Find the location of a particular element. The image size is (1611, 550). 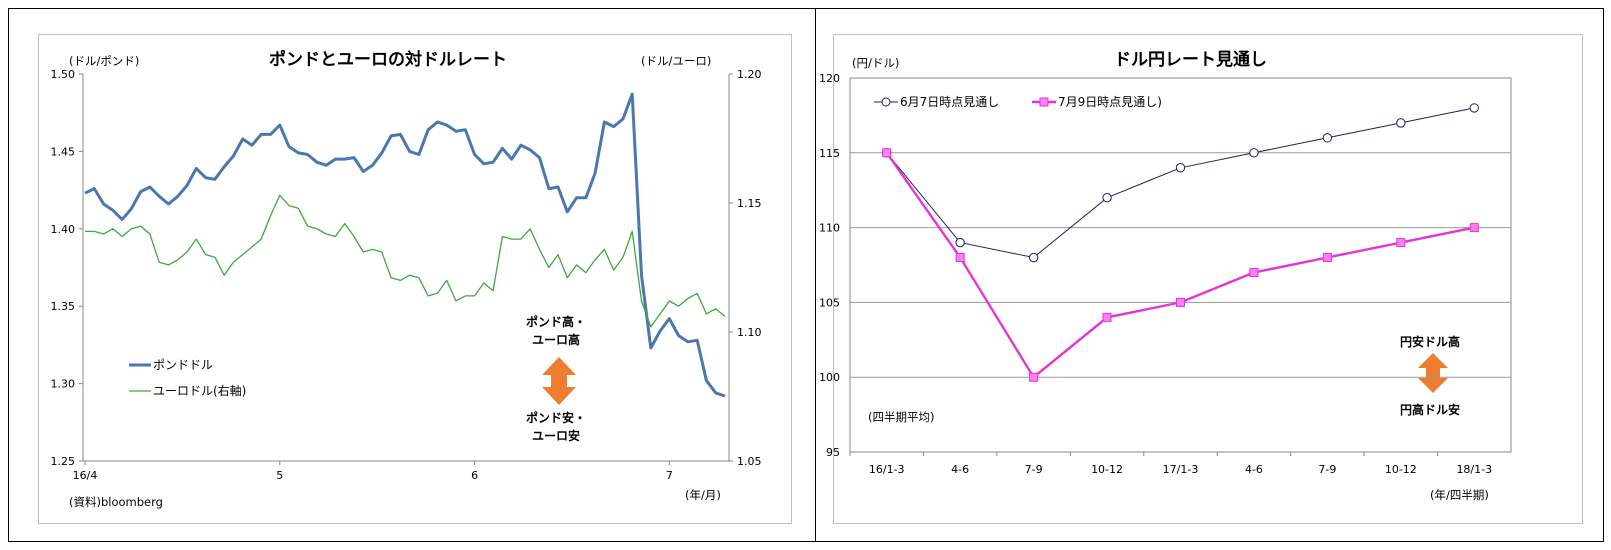

right-x-tick-label: 18/1-3 is located at coordinates (1474, 469).